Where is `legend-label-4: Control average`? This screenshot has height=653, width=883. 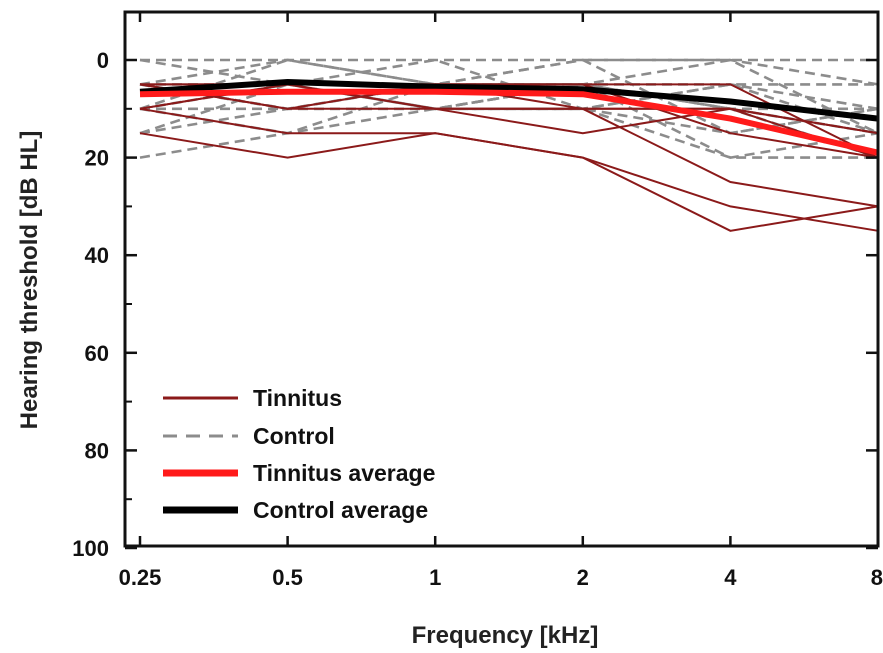 legend-label-4: Control average is located at coordinates (340, 510).